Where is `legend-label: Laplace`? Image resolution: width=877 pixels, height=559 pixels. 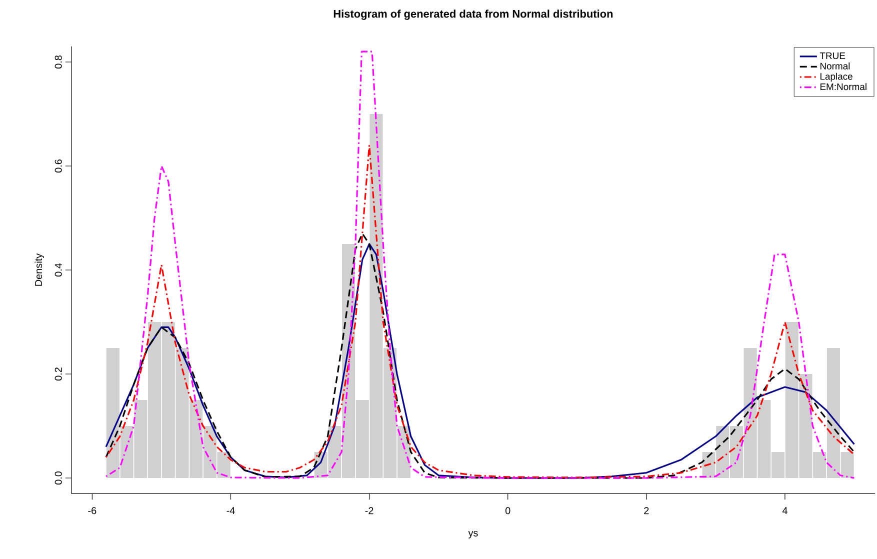
legend-label: Laplace is located at coordinates (836, 77).